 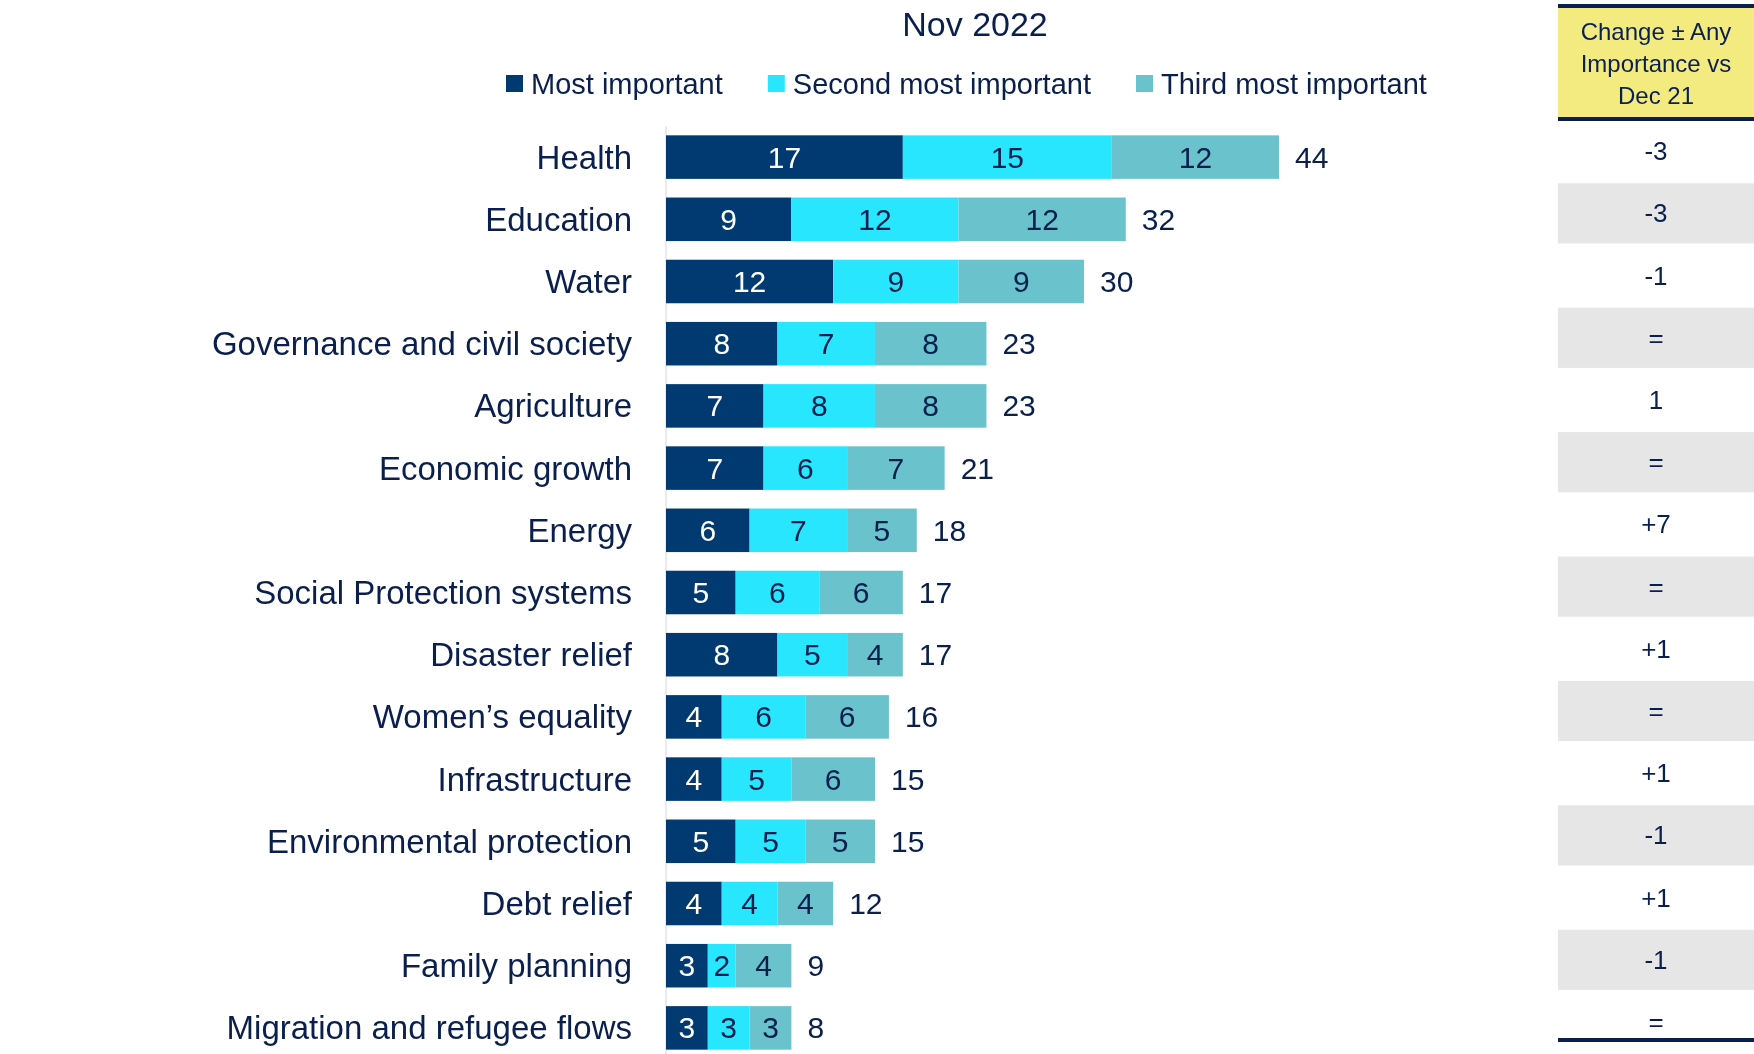 I want to click on y-tick-label: Education, so click(x=558, y=219).